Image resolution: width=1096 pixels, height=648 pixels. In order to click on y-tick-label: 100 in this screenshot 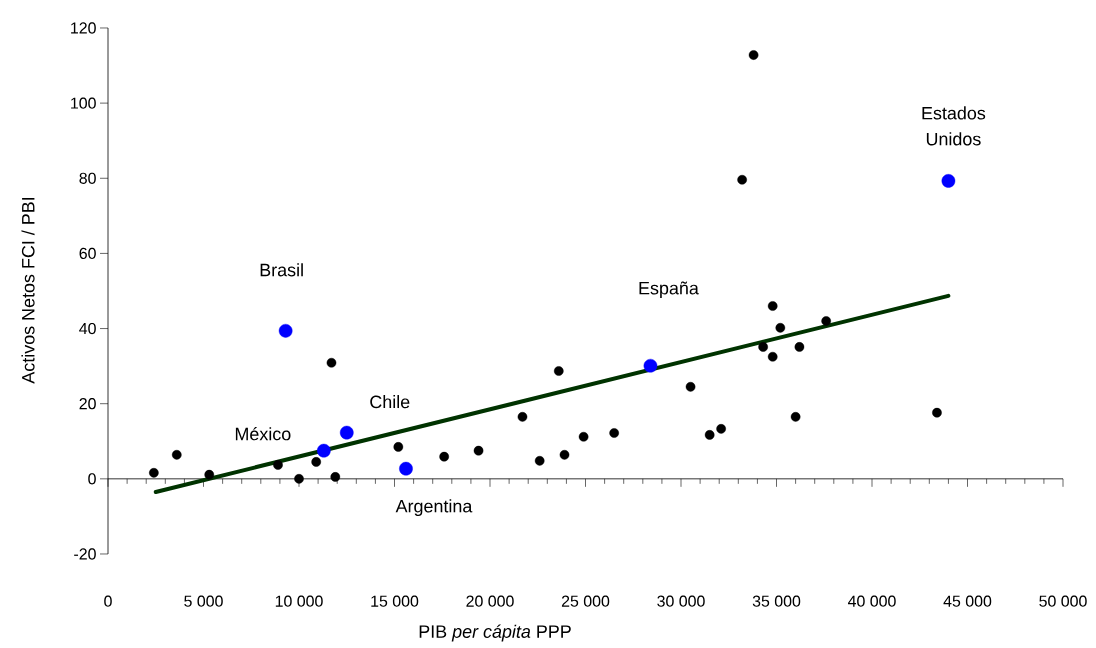, I will do `click(83, 103)`.